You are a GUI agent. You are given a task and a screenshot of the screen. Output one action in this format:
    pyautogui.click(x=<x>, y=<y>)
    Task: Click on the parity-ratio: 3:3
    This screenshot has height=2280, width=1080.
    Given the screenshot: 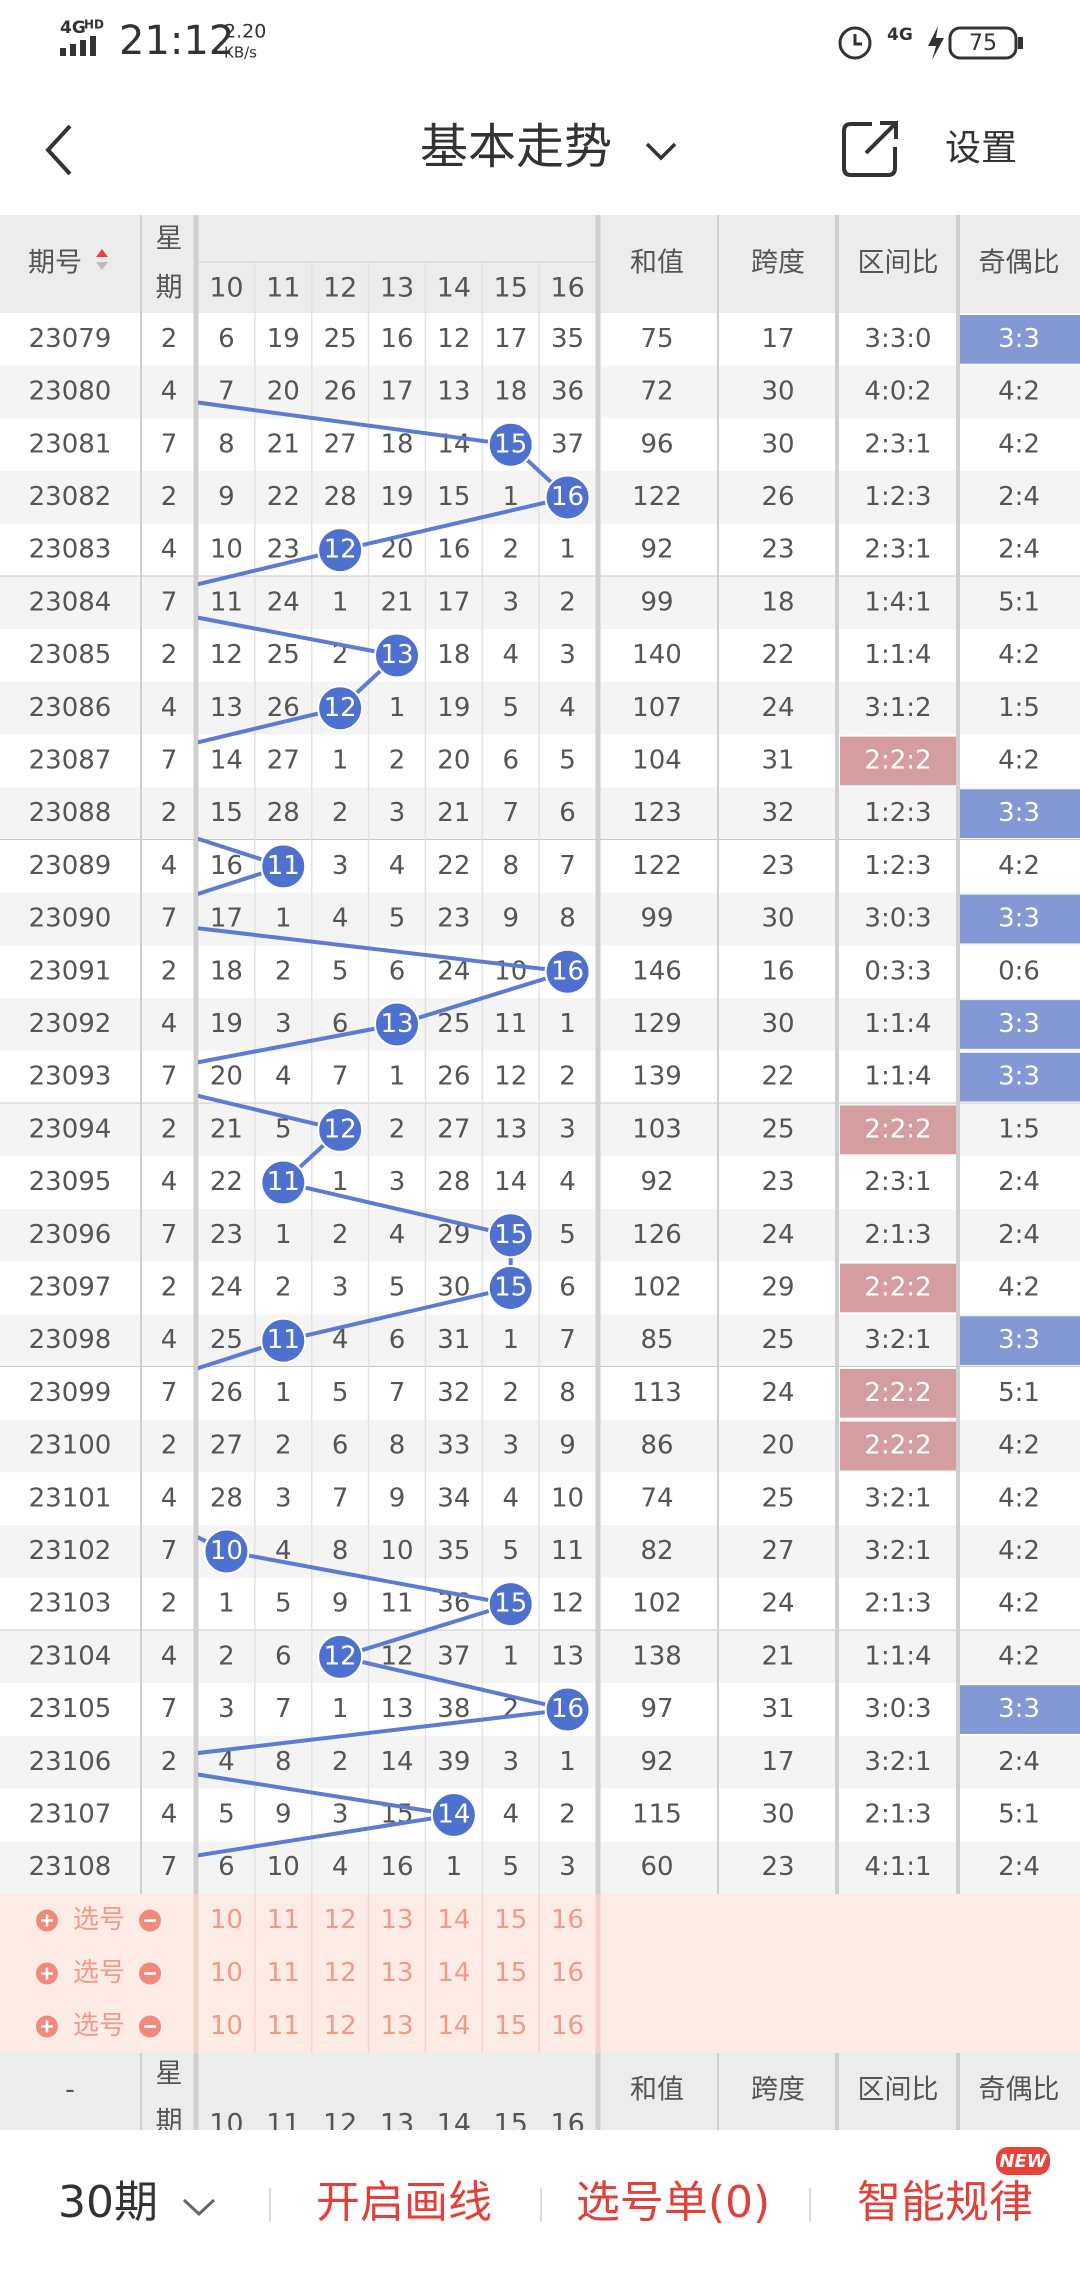 What is the action you would take?
    pyautogui.click(x=1019, y=1709)
    